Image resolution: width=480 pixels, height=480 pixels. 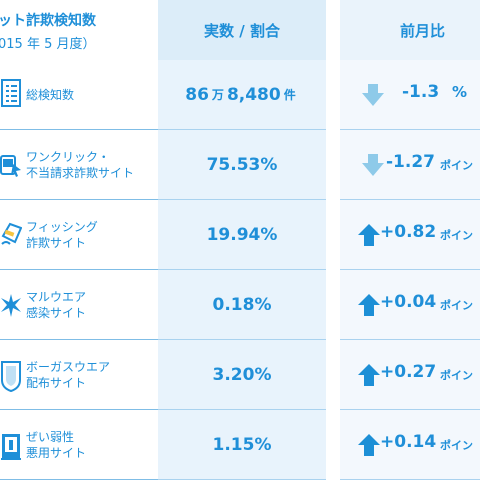 I want to click on click-scam-icon, so click(x=11, y=165).